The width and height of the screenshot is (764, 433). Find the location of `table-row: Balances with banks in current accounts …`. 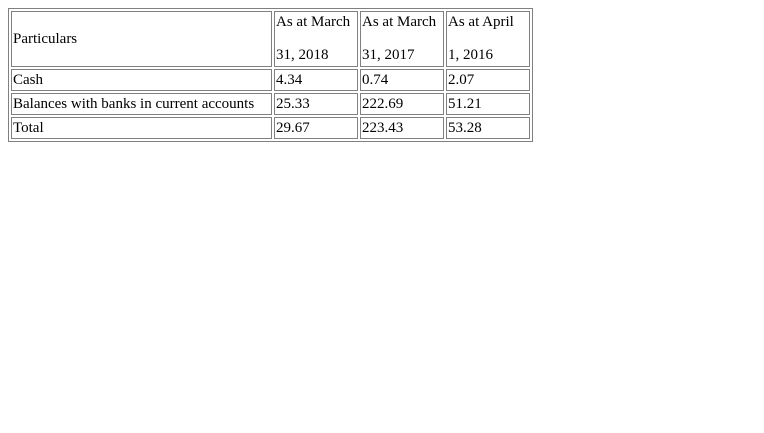

table-row: Balances with banks in current accounts … is located at coordinates (270, 104).